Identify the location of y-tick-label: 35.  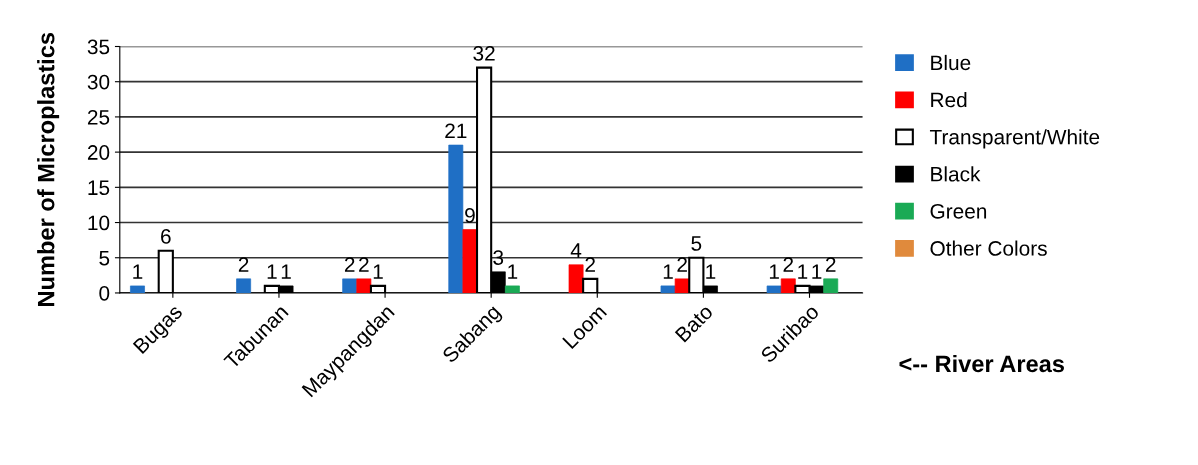
(98, 47).